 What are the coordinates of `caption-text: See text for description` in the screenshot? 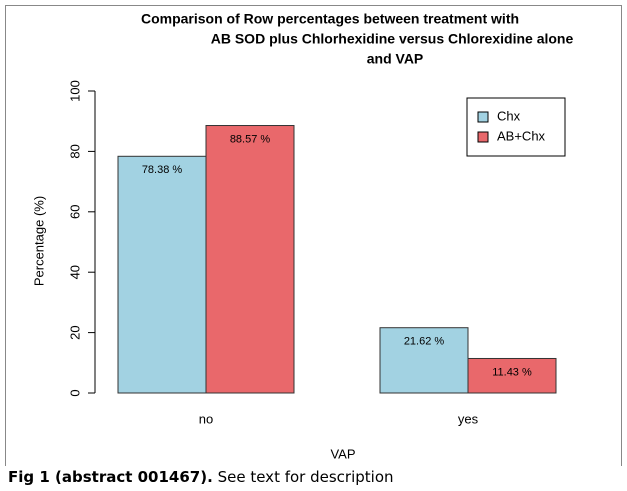 It's located at (305, 477).